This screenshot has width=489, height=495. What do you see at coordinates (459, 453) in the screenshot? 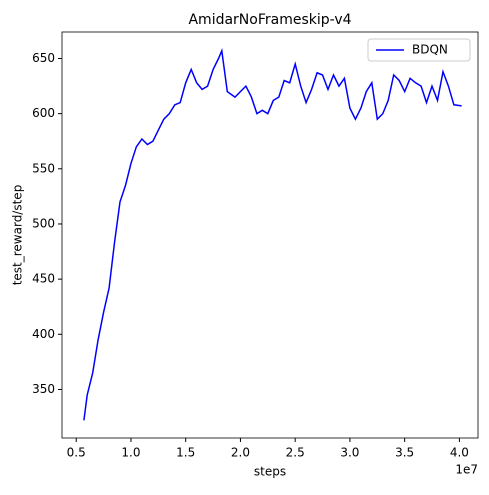
I see `x-tick-label: 4.0` at bounding box center [459, 453].